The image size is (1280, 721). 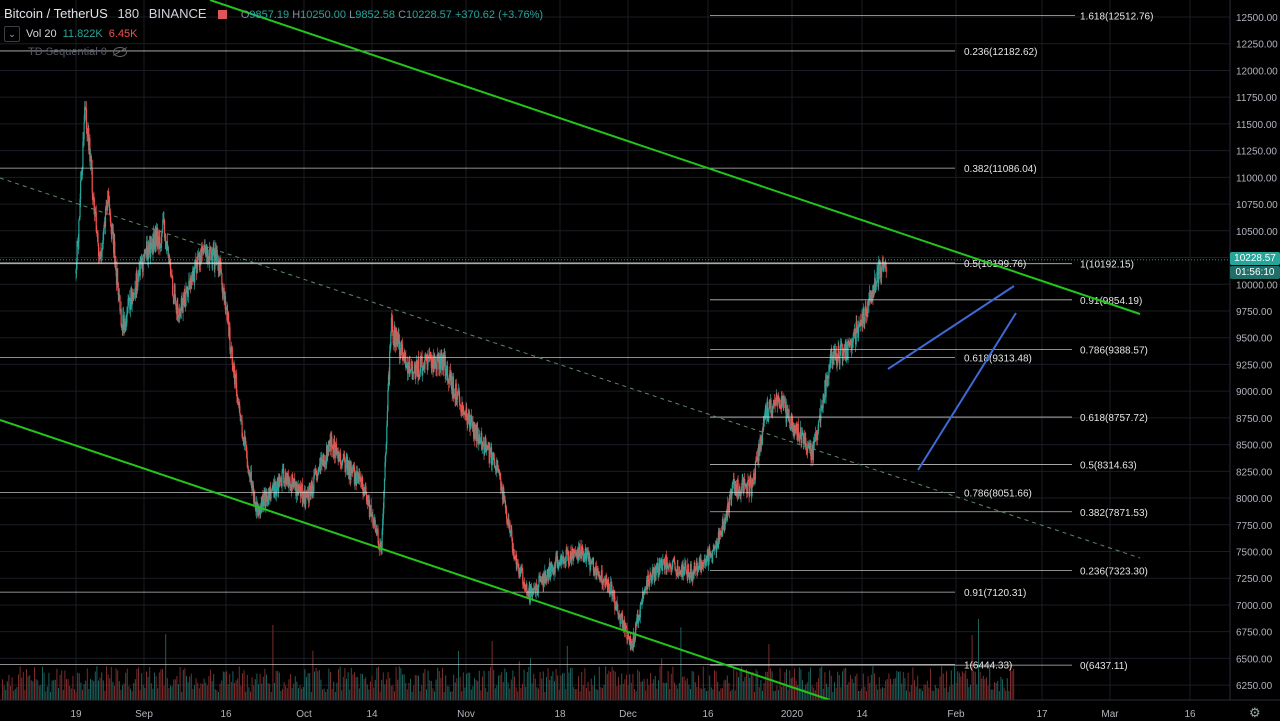 What do you see at coordinates (223, 15) in the screenshot?
I see `flag-icon` at bounding box center [223, 15].